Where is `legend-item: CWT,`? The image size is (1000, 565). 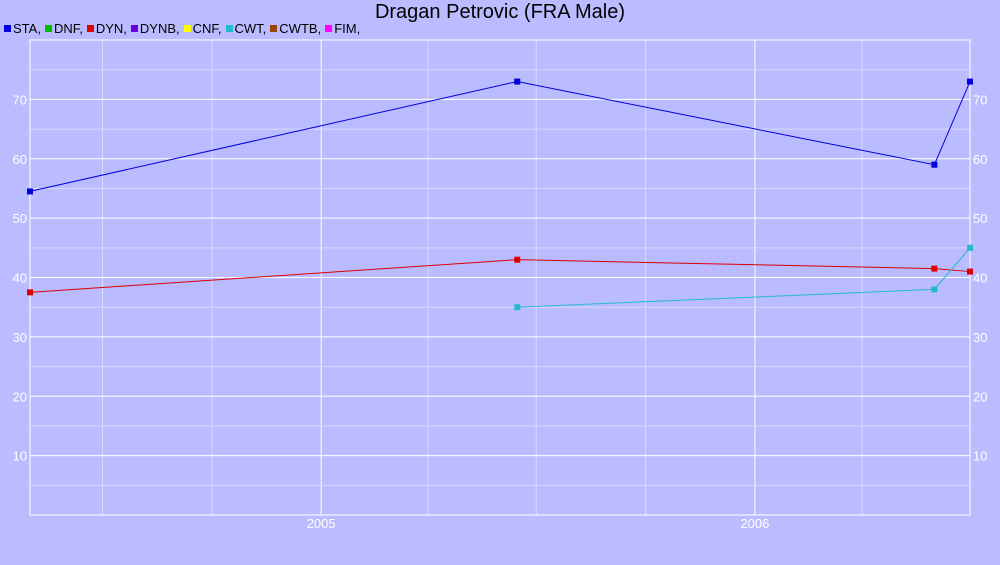 legend-item: CWT, is located at coordinates (246, 28).